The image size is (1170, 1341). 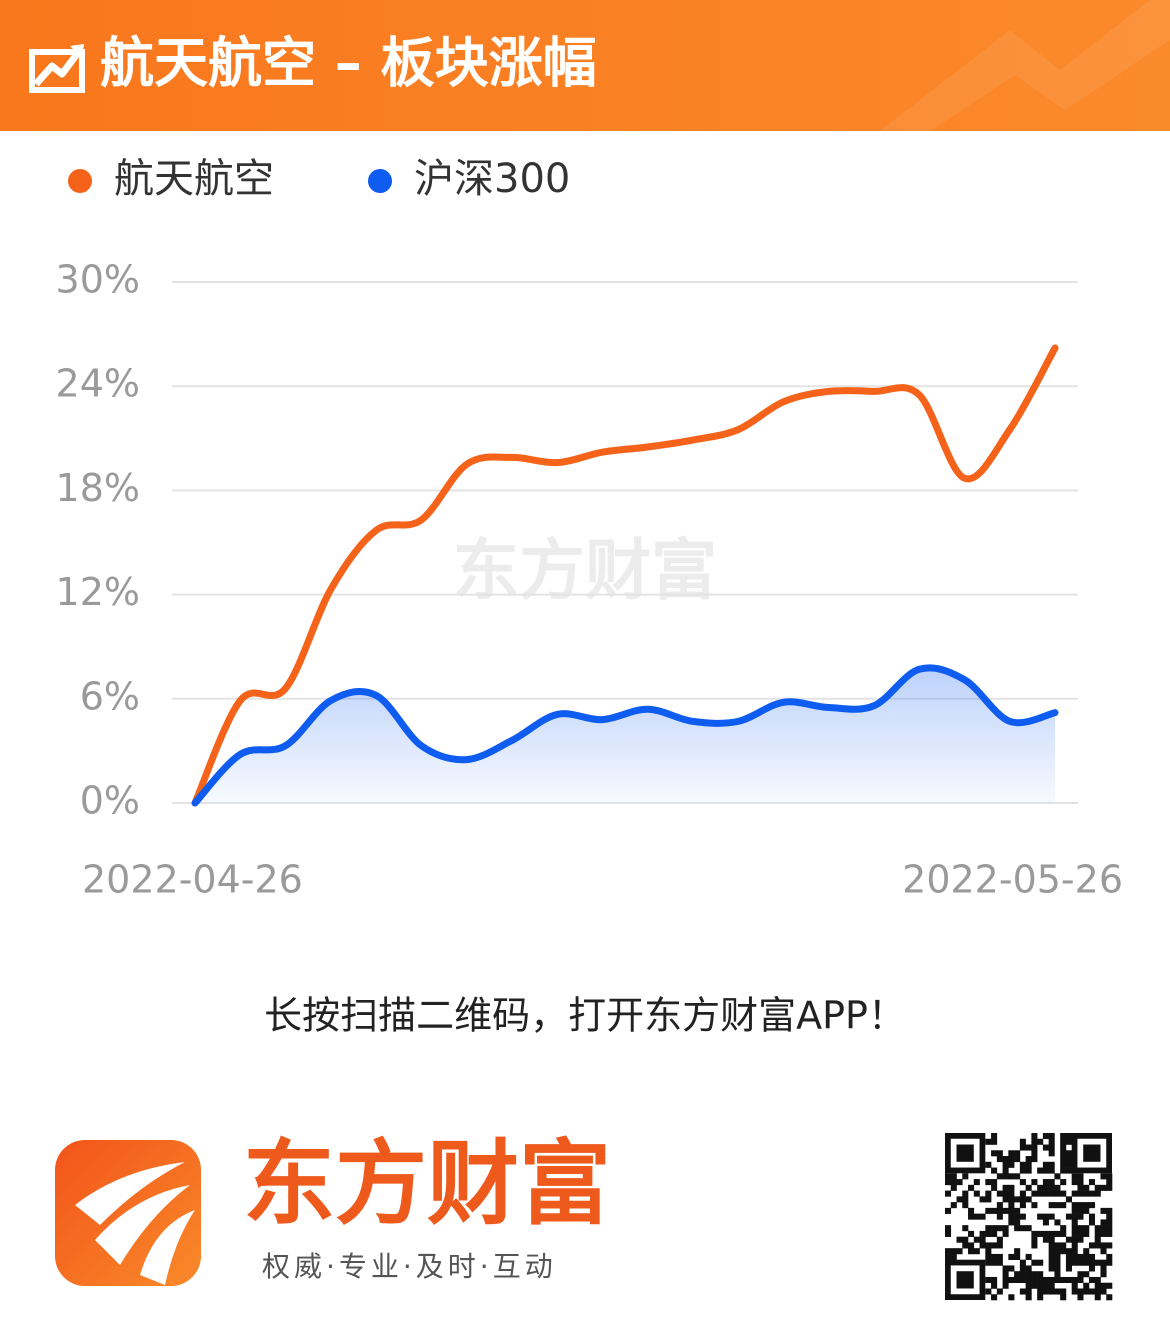 I want to click on app-logo, so click(x=128, y=1213).